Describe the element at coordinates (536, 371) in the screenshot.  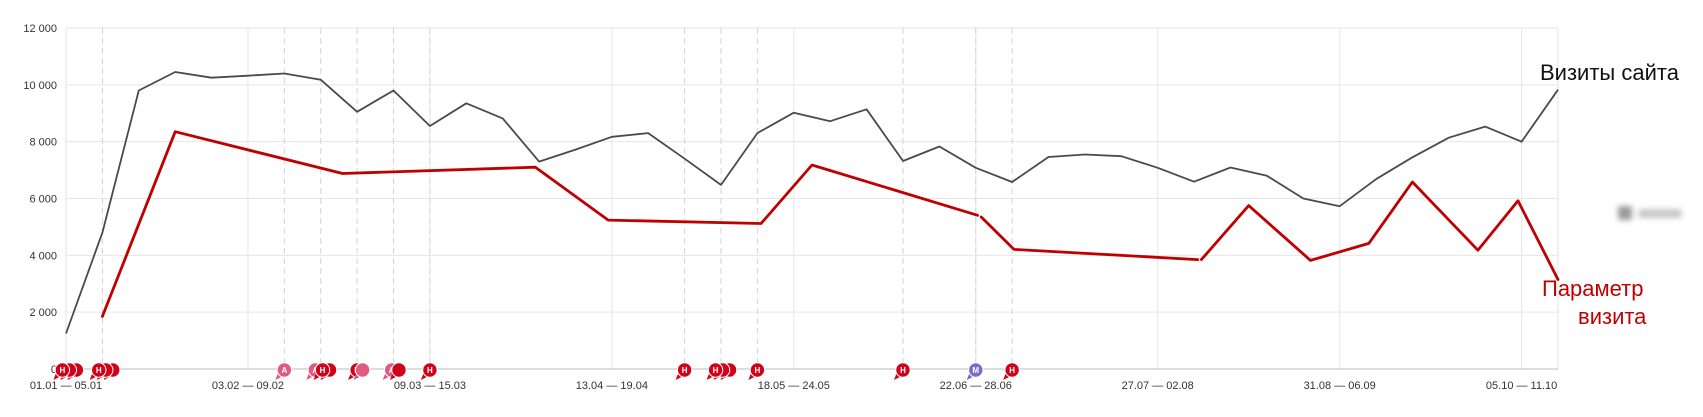
I see `annotations: ННААННАНННННМН` at that location.